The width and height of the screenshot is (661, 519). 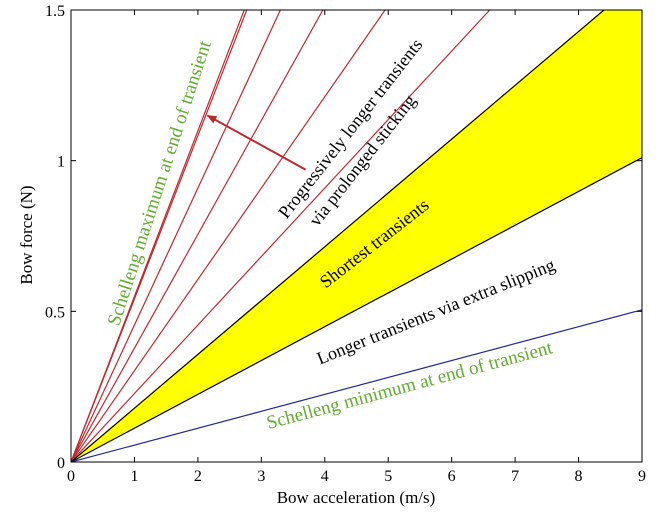 I want to click on x-tick-label: 9, so click(x=642, y=476).